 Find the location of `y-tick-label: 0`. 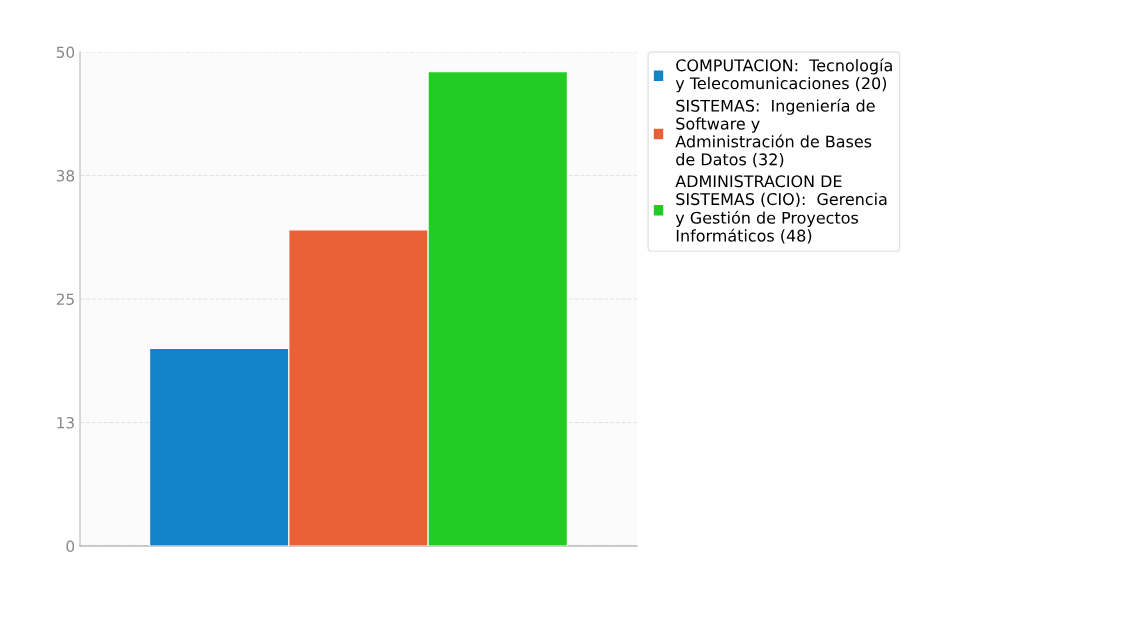

y-tick-label: 0 is located at coordinates (70, 546).